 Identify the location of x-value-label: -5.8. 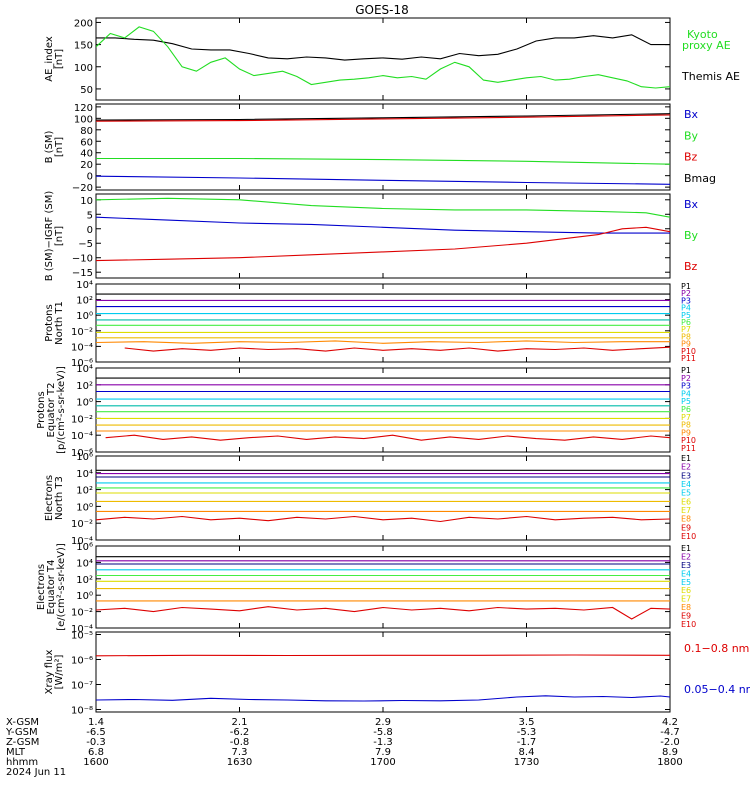
(383, 732).